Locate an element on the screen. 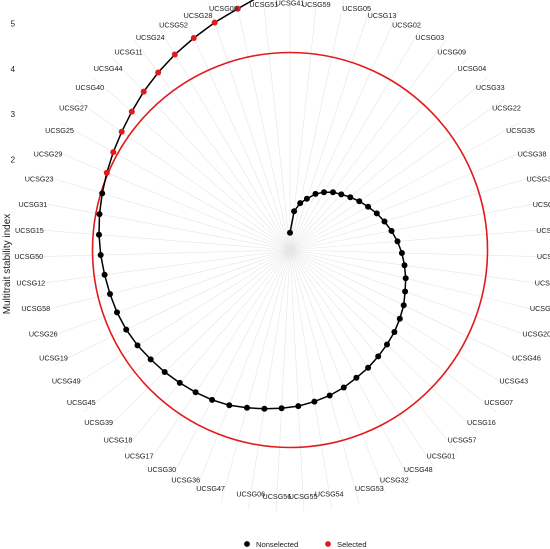 The height and width of the screenshot is (549, 550). label-UCSG17: UCSG17 is located at coordinates (139, 455).